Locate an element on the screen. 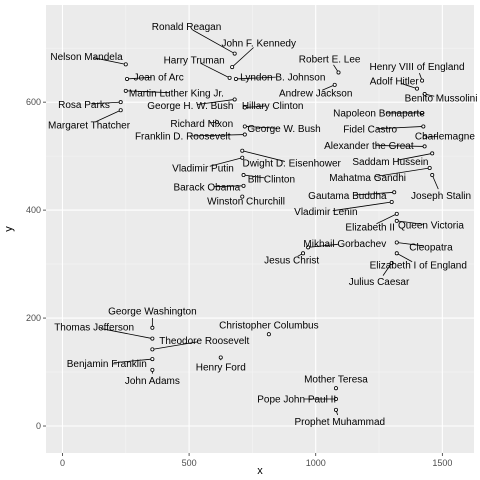  y-tick-label: 0 is located at coordinates (38, 426).